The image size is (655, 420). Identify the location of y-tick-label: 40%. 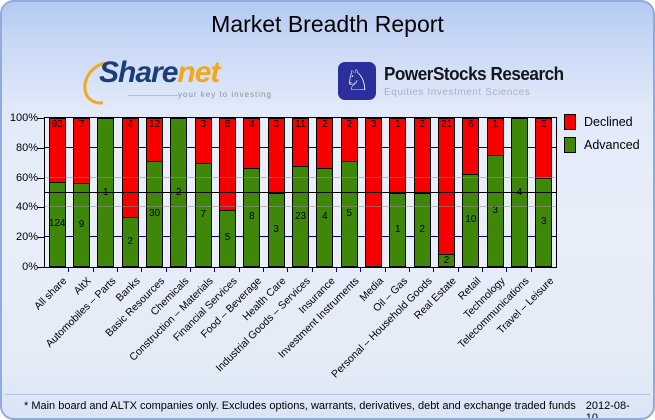
(26, 207).